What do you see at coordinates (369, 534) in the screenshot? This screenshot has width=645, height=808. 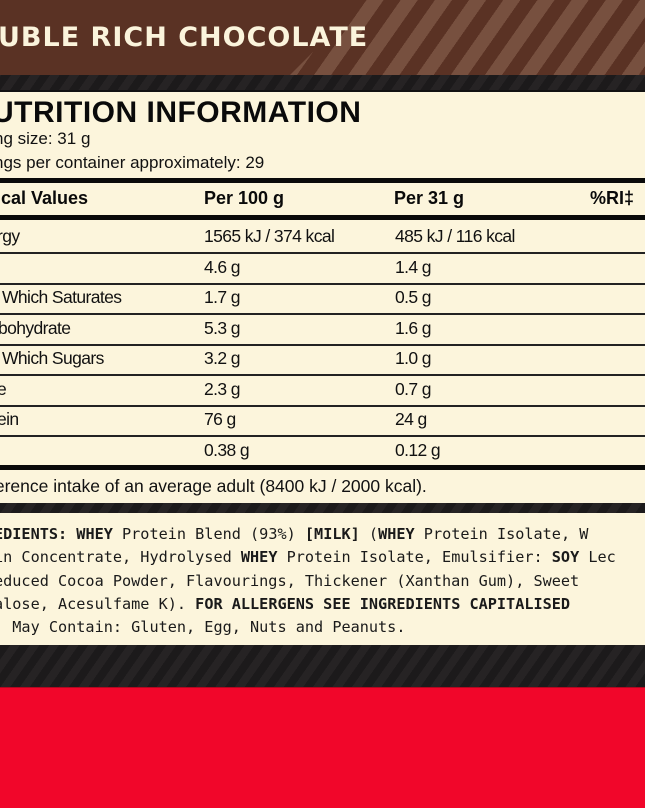 I see `ingredient-text: (` at bounding box center [369, 534].